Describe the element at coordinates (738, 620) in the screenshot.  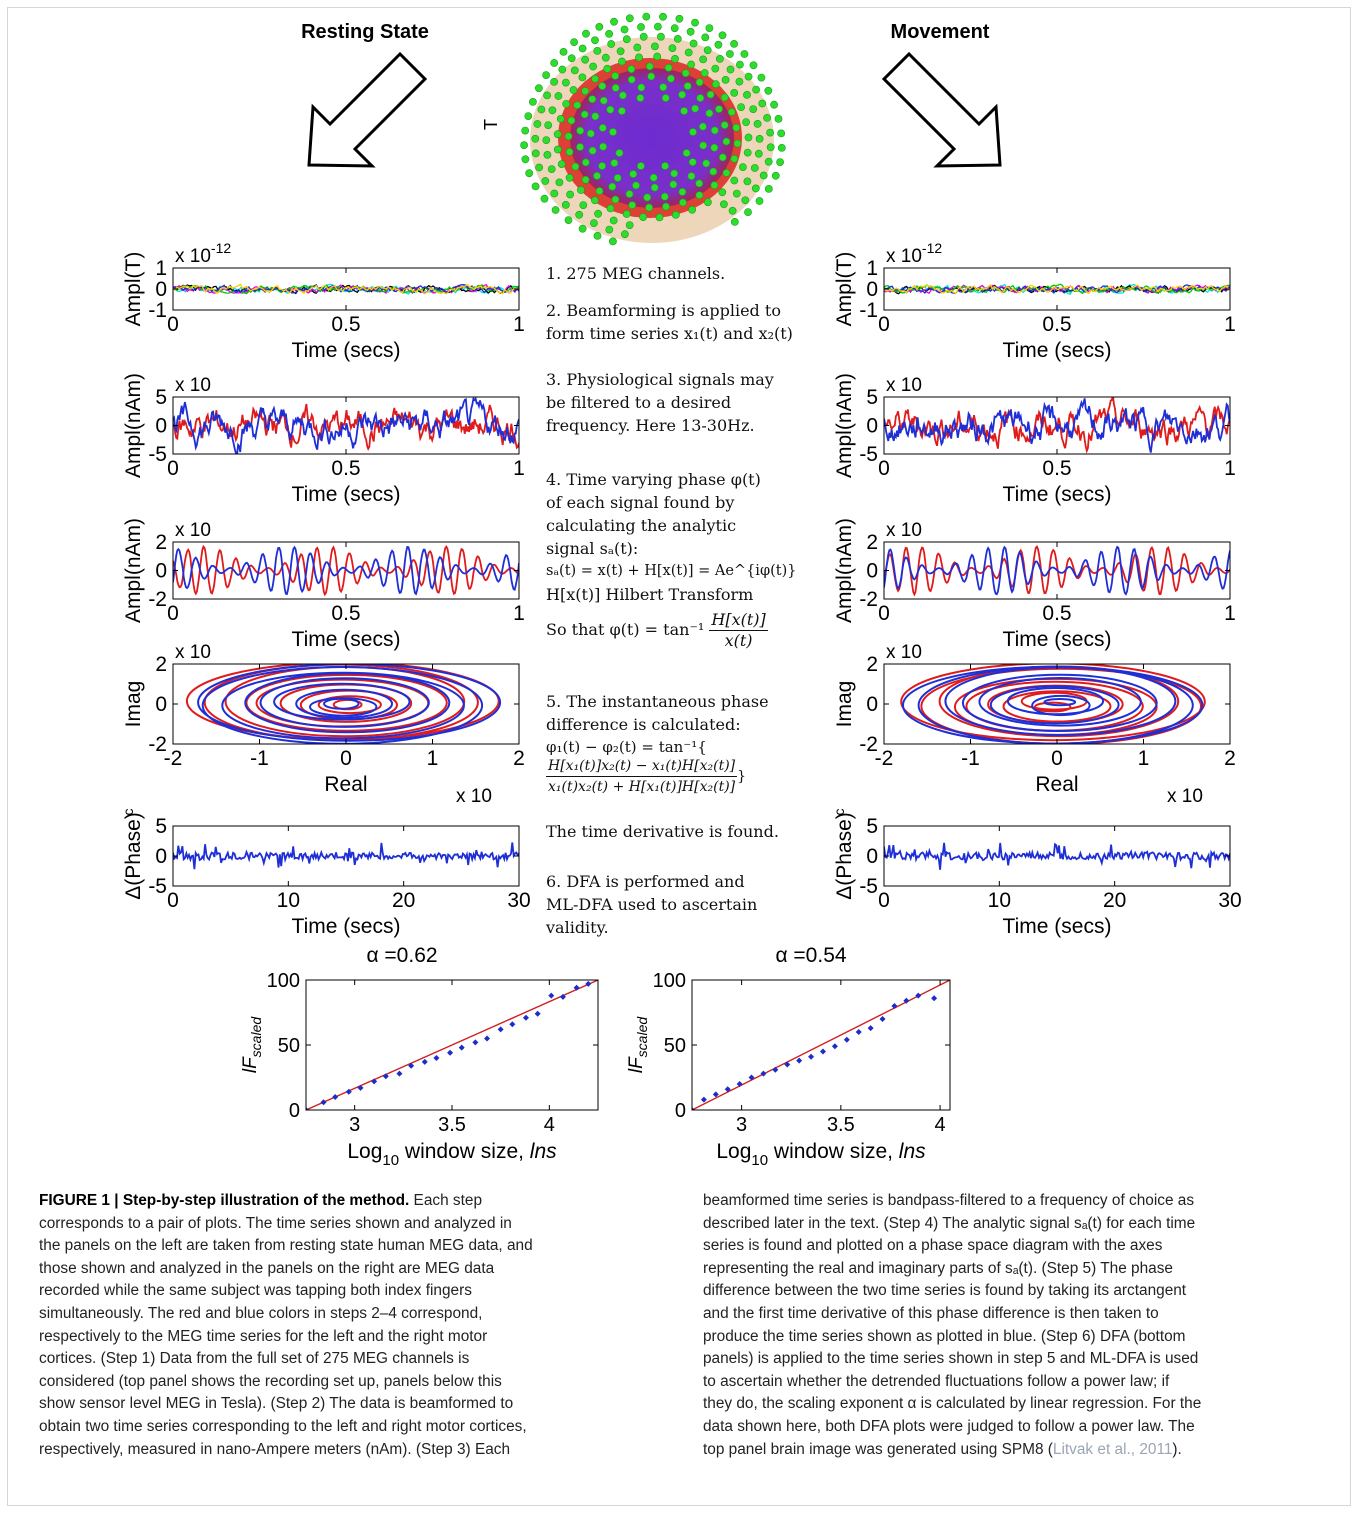
I see `step-4-phase-numerator: H[x(t)]` at that location.